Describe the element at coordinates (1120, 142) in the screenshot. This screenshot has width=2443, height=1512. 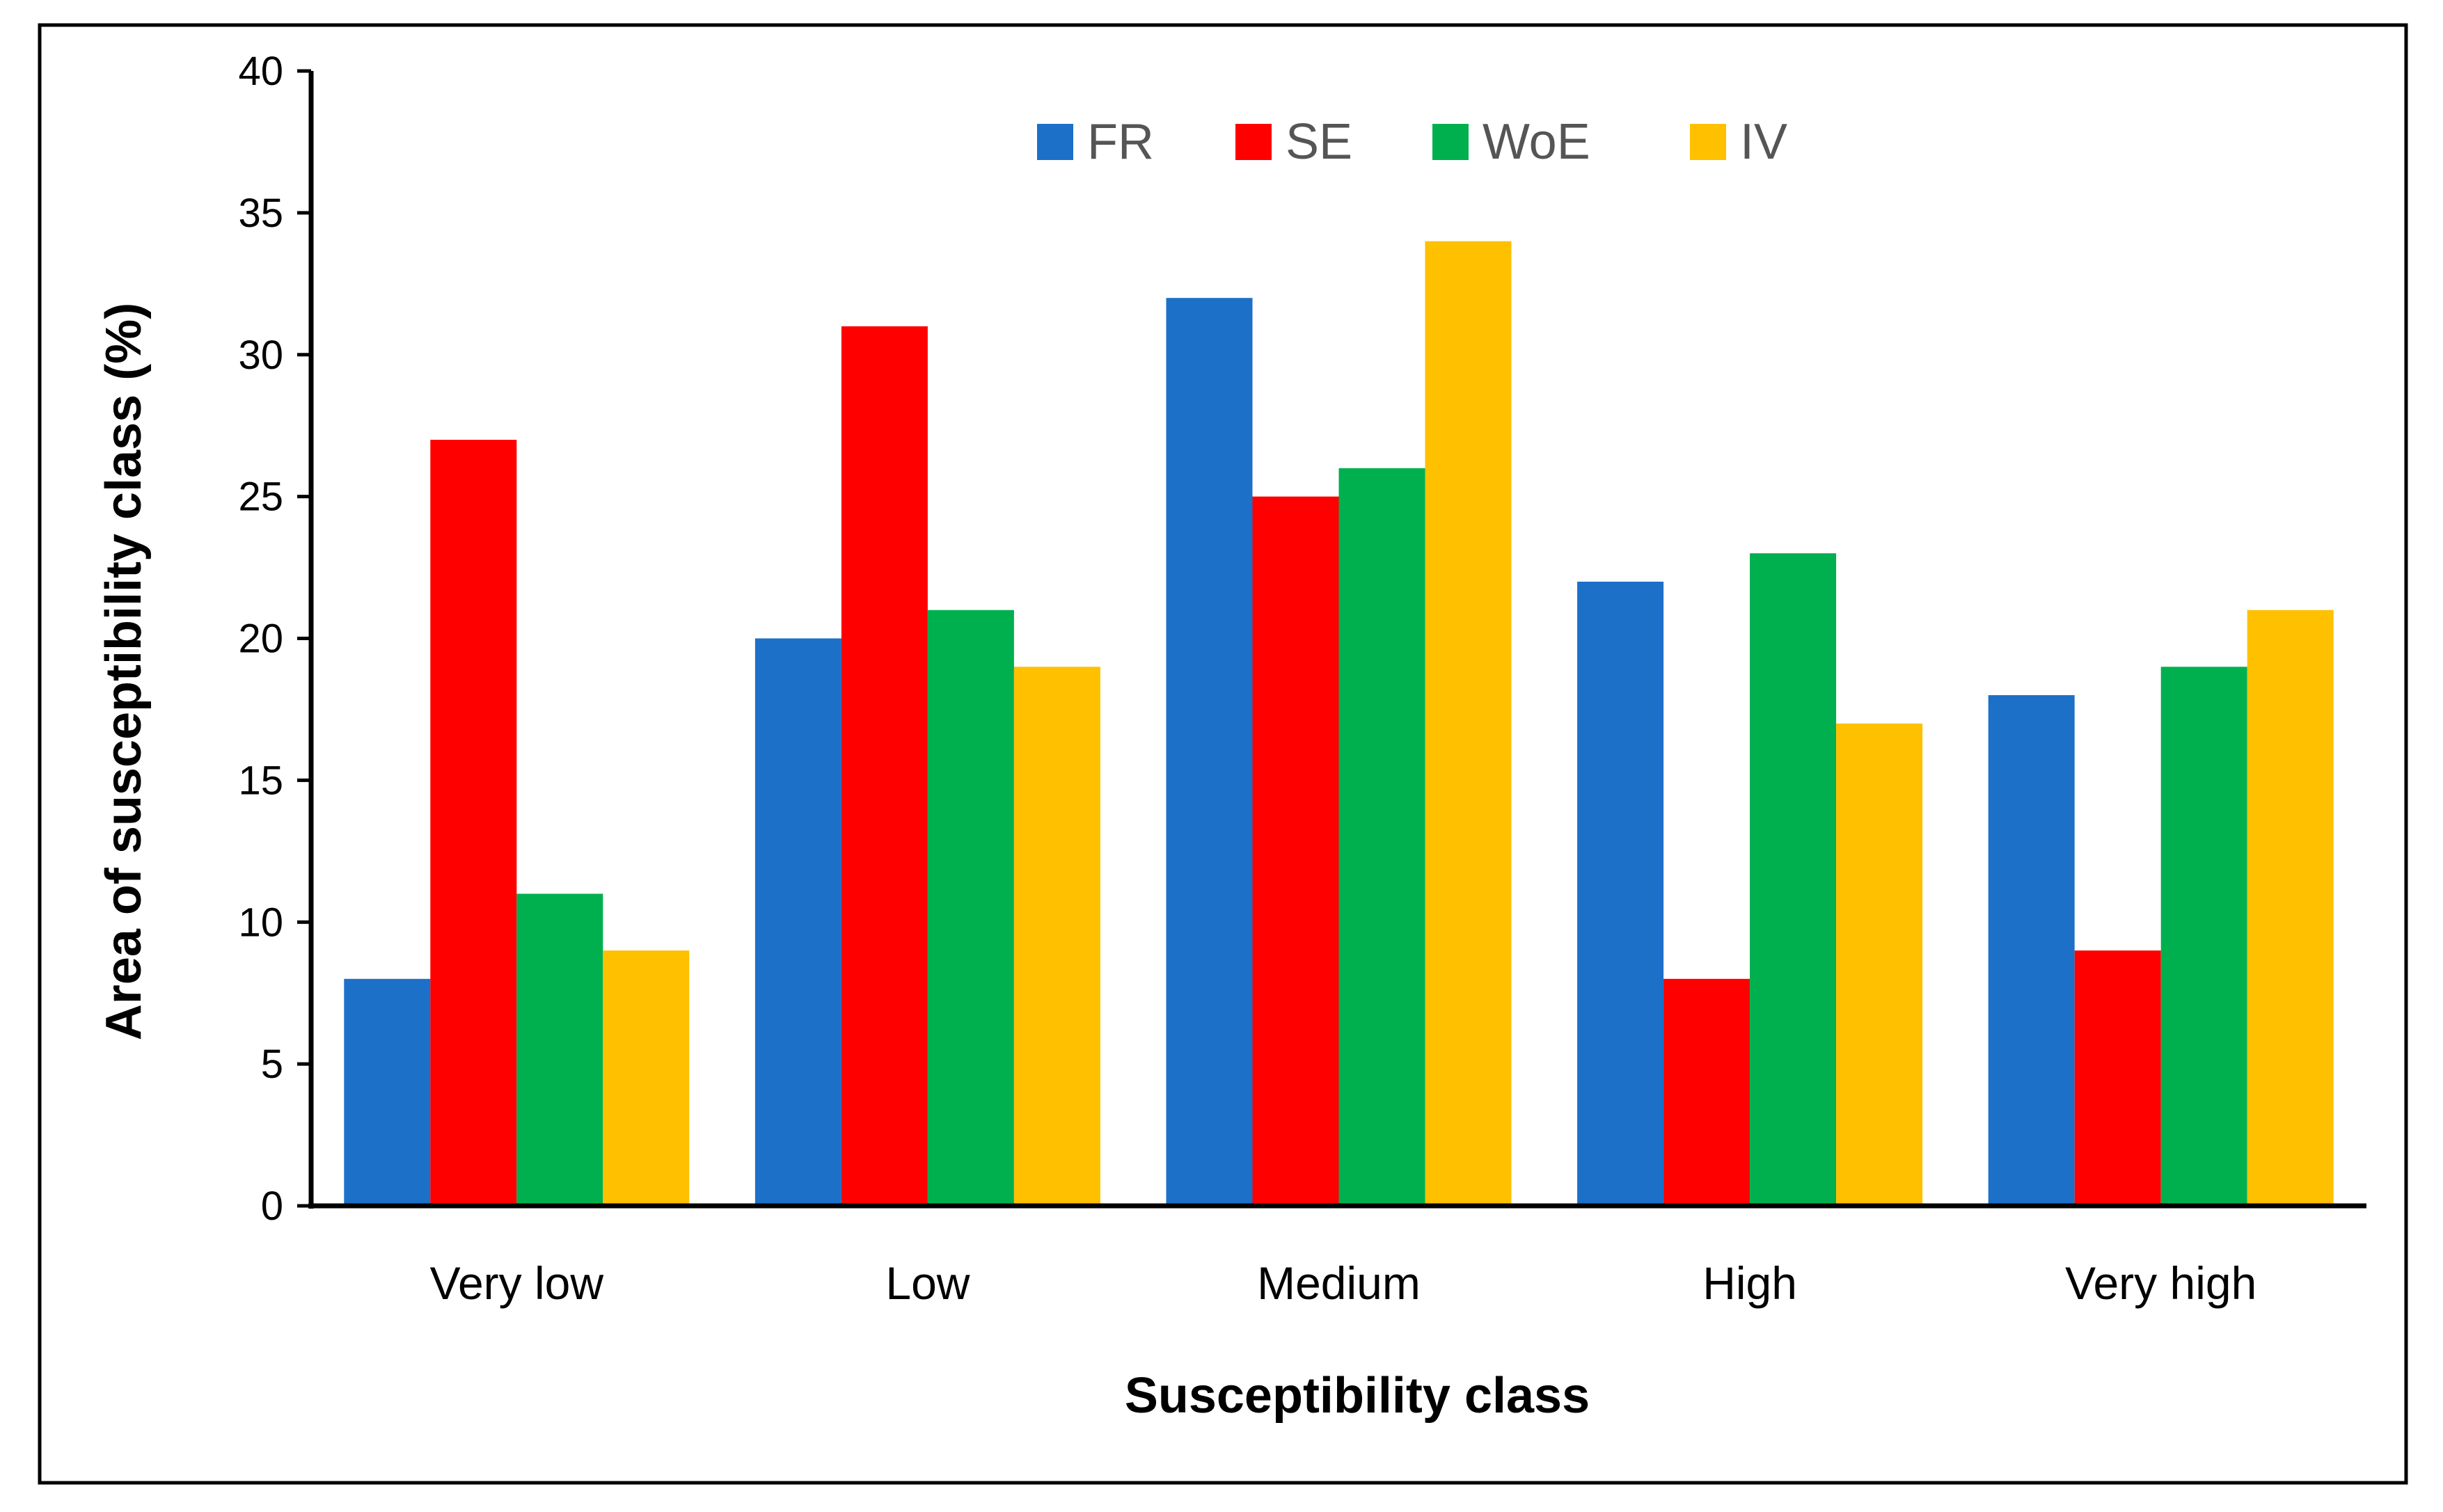
I see `legend-label-fr: FR` at that location.